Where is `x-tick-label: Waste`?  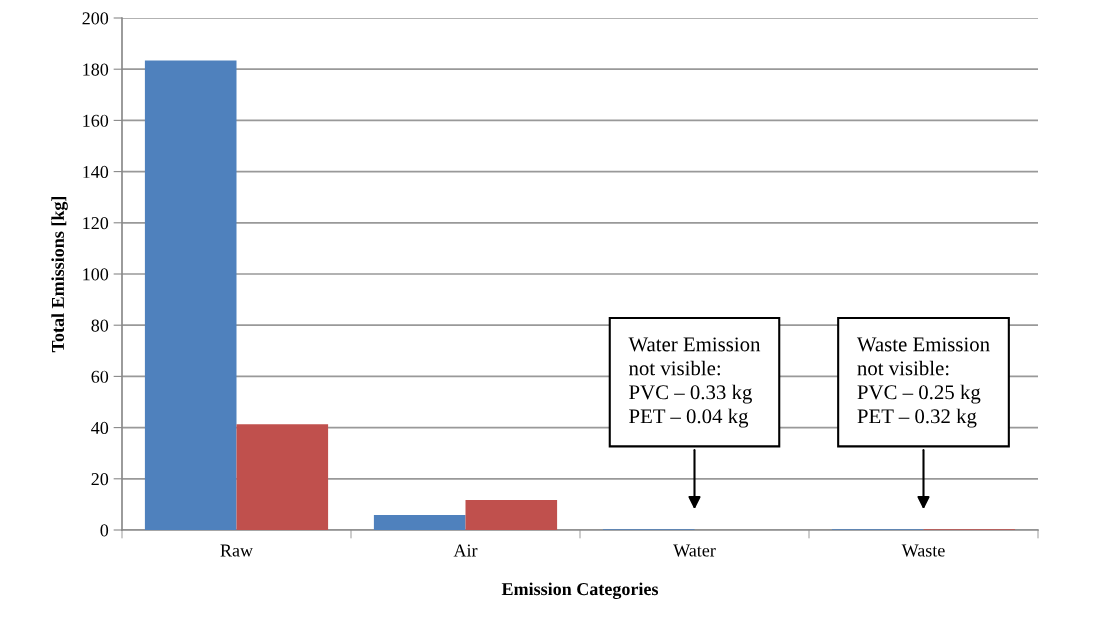 x-tick-label: Waste is located at coordinates (923, 550).